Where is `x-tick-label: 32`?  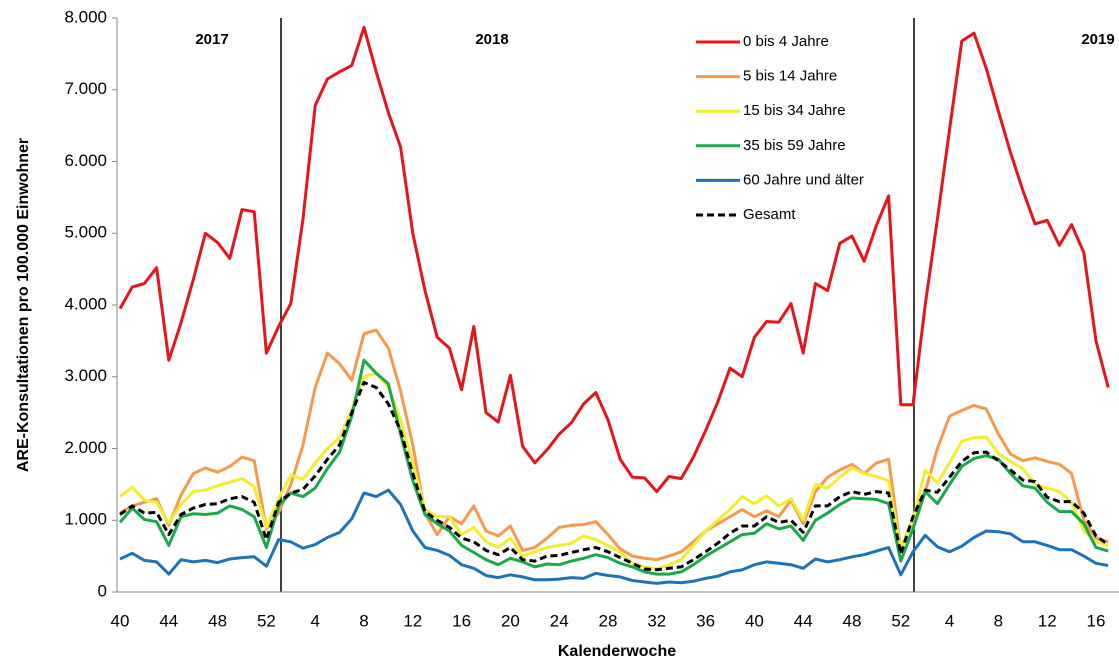 x-tick-label: 32 is located at coordinates (656, 620).